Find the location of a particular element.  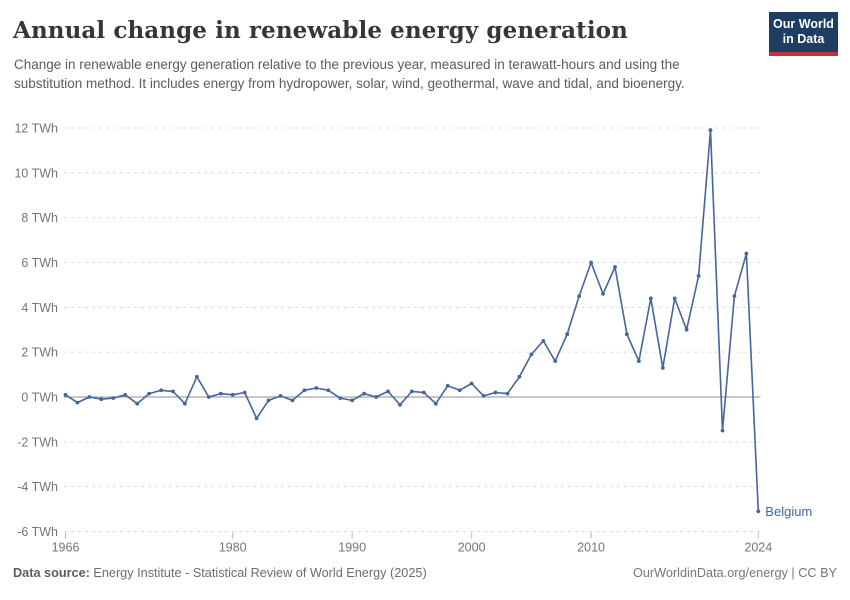

x-tick-label: 1980 is located at coordinates (233, 548).